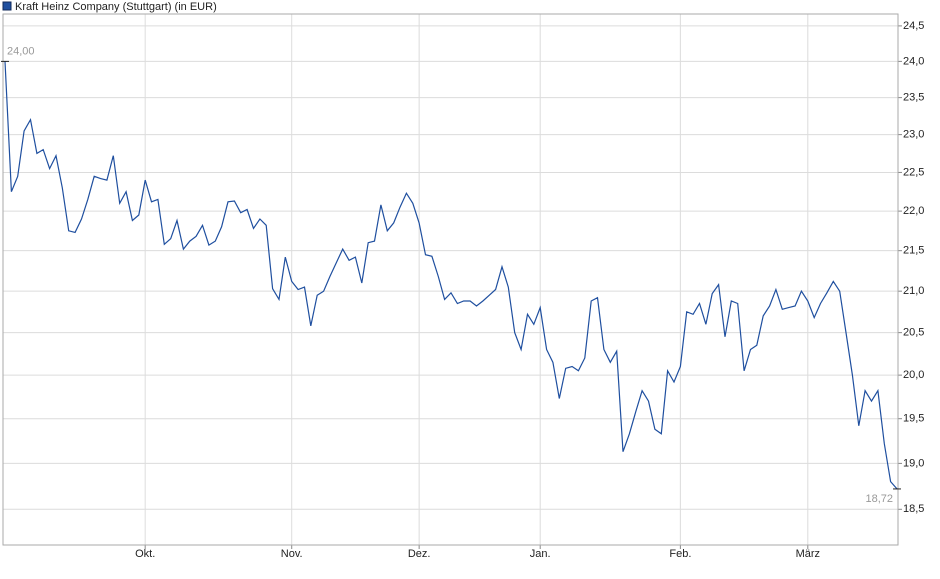 This screenshot has height=579, width=940. What do you see at coordinates (913, 172) in the screenshot?
I see `y-tick-label: 22,5` at bounding box center [913, 172].